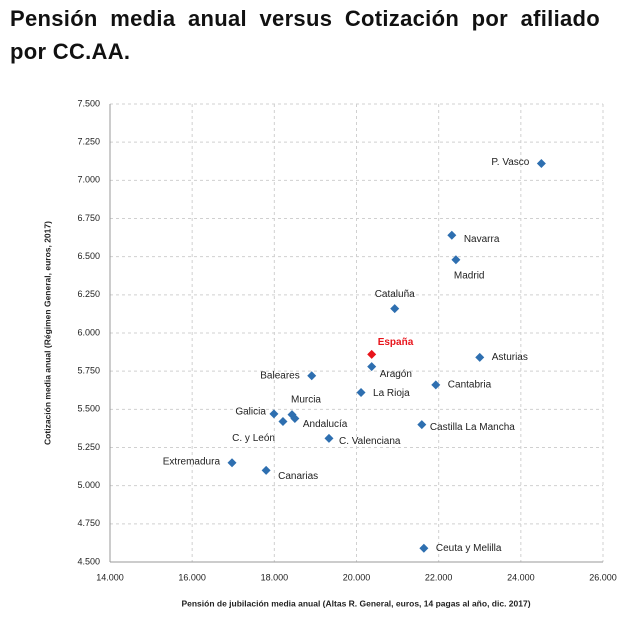 The image size is (621, 621). What do you see at coordinates (88, 142) in the screenshot?
I see `y-tick-label: 7.250` at bounding box center [88, 142].